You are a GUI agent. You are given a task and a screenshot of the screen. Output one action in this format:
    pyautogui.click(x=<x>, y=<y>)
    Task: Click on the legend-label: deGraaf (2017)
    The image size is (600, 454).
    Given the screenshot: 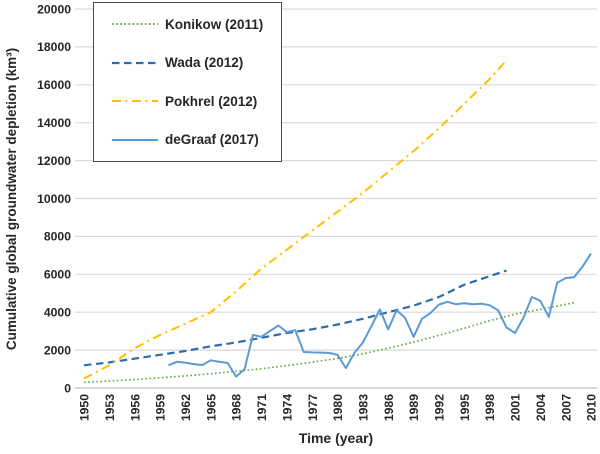 What is the action you would take?
    pyautogui.click(x=212, y=140)
    